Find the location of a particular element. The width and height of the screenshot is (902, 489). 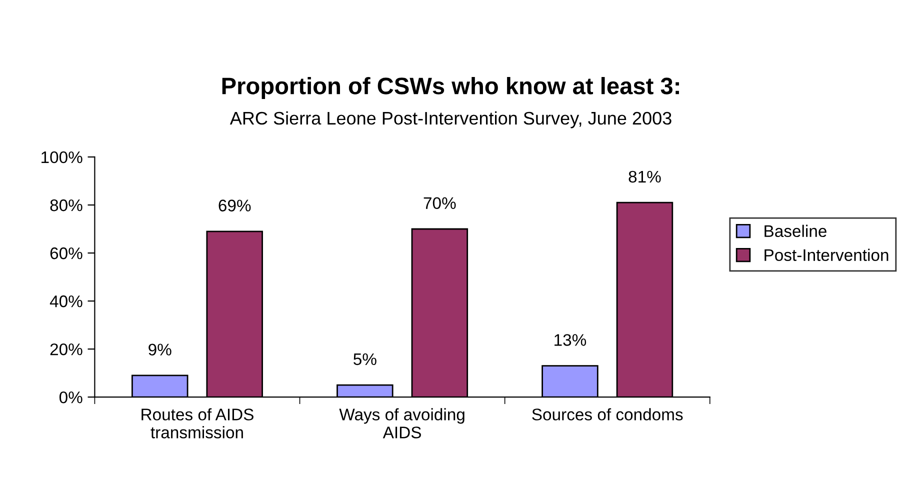

legend-label: Baseline is located at coordinates (795, 231).